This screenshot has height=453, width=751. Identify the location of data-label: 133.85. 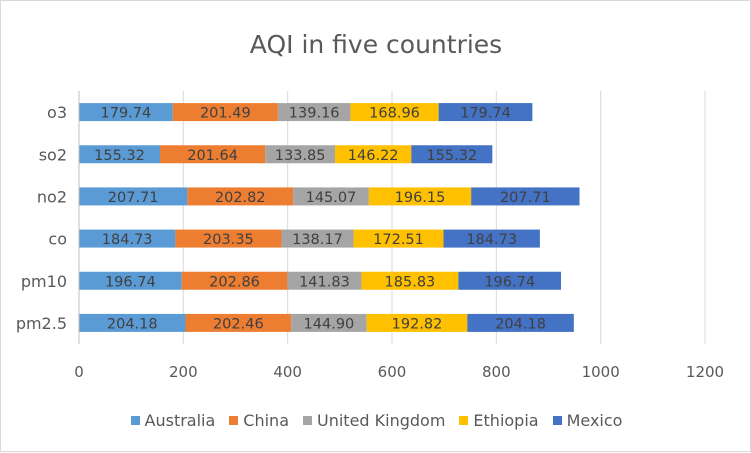
(300, 156).